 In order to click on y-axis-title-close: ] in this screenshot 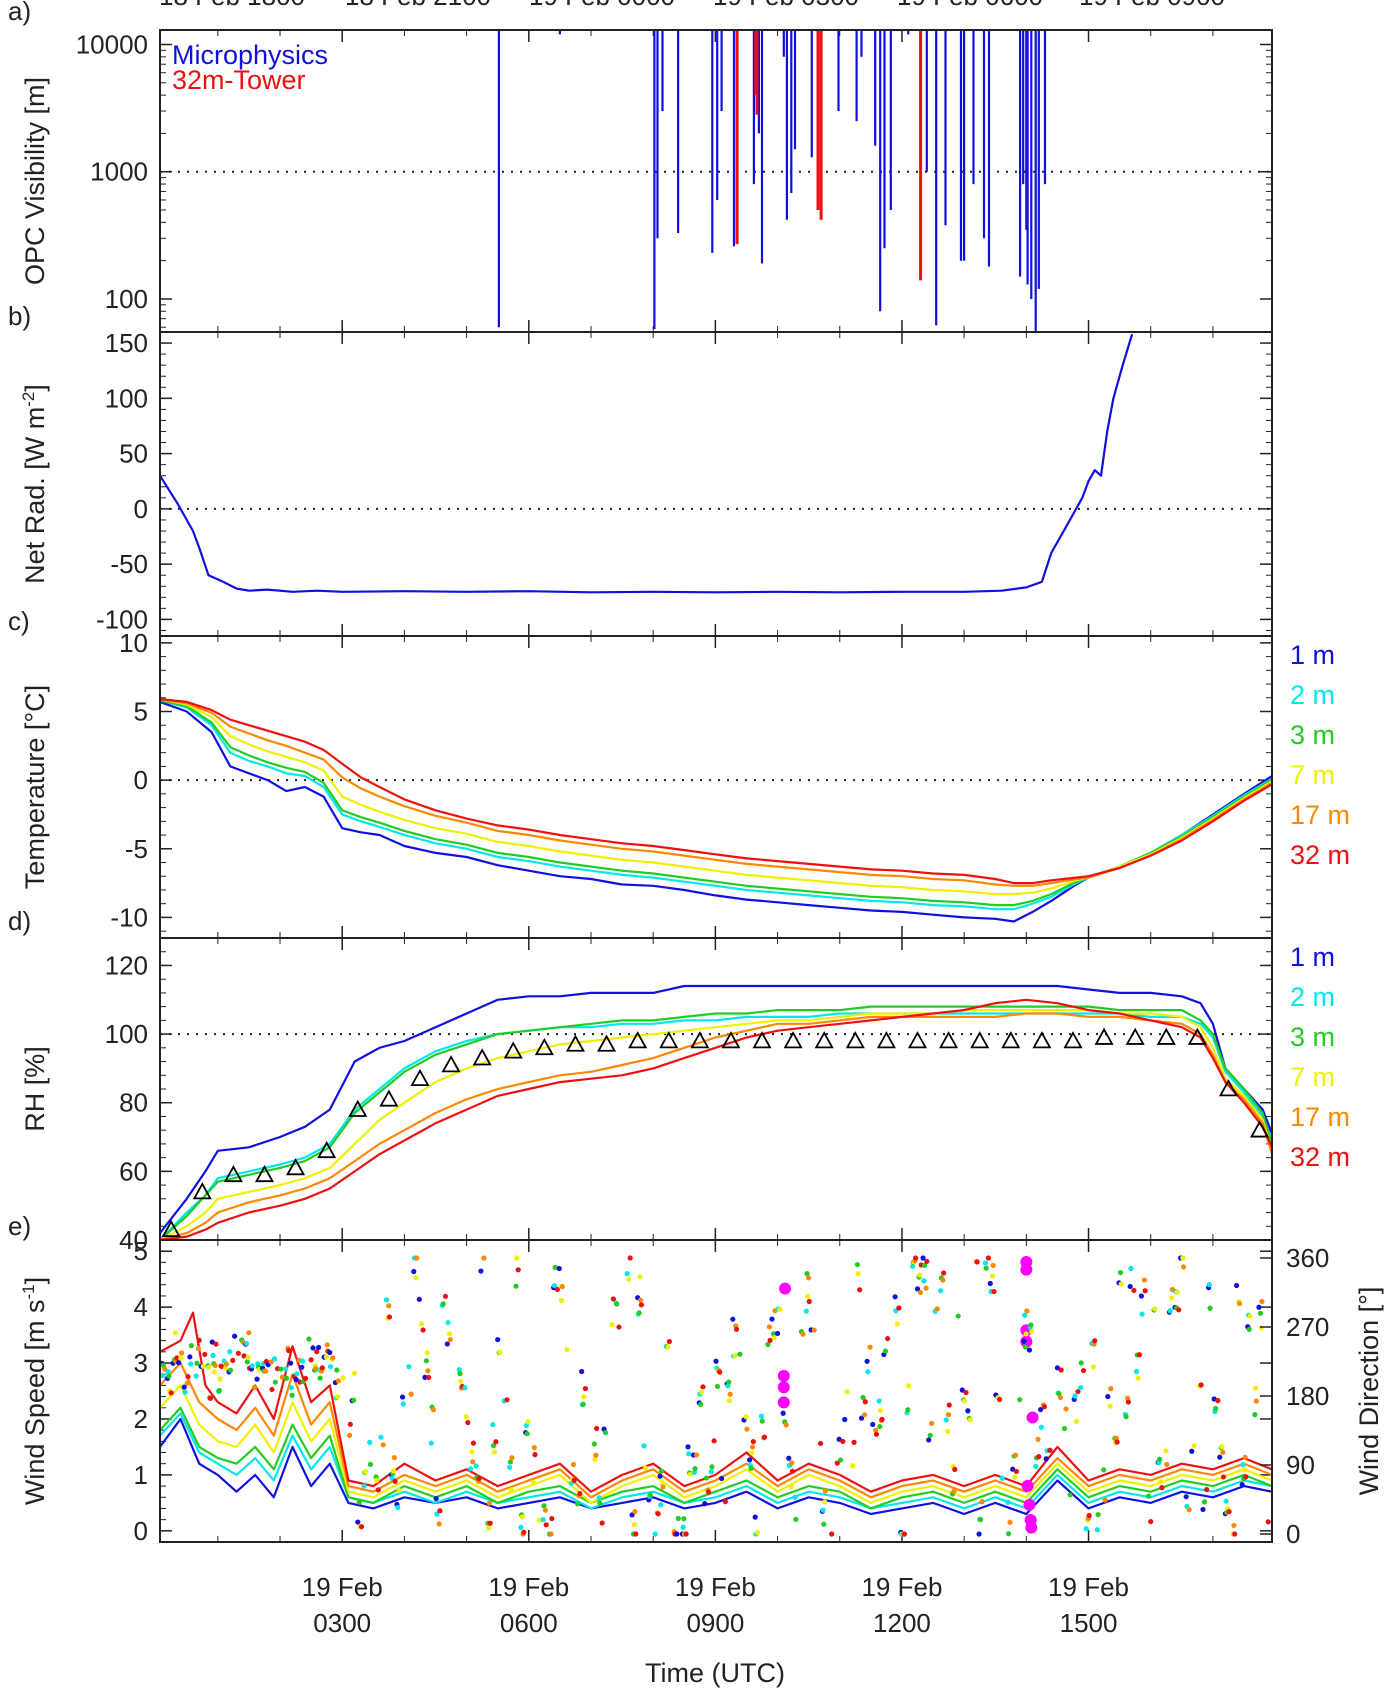, I will do `click(35, 1281)`.